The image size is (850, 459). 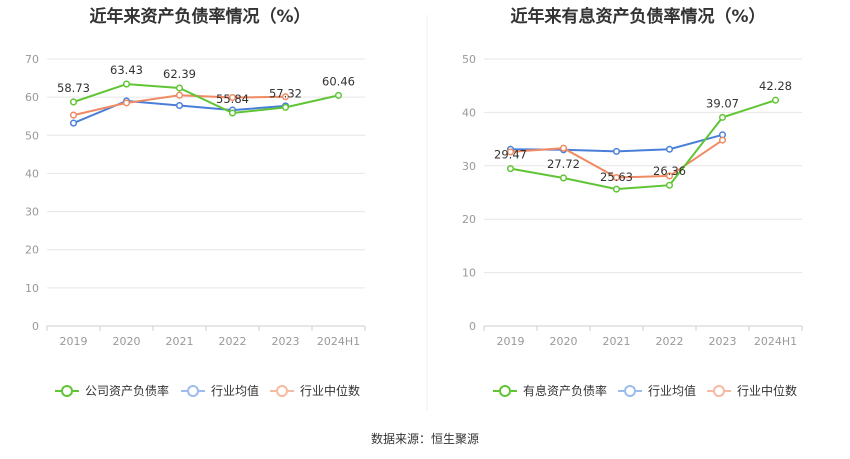 What do you see at coordinates (338, 81) in the screenshot?
I see `data-label: 60.46` at bounding box center [338, 81].